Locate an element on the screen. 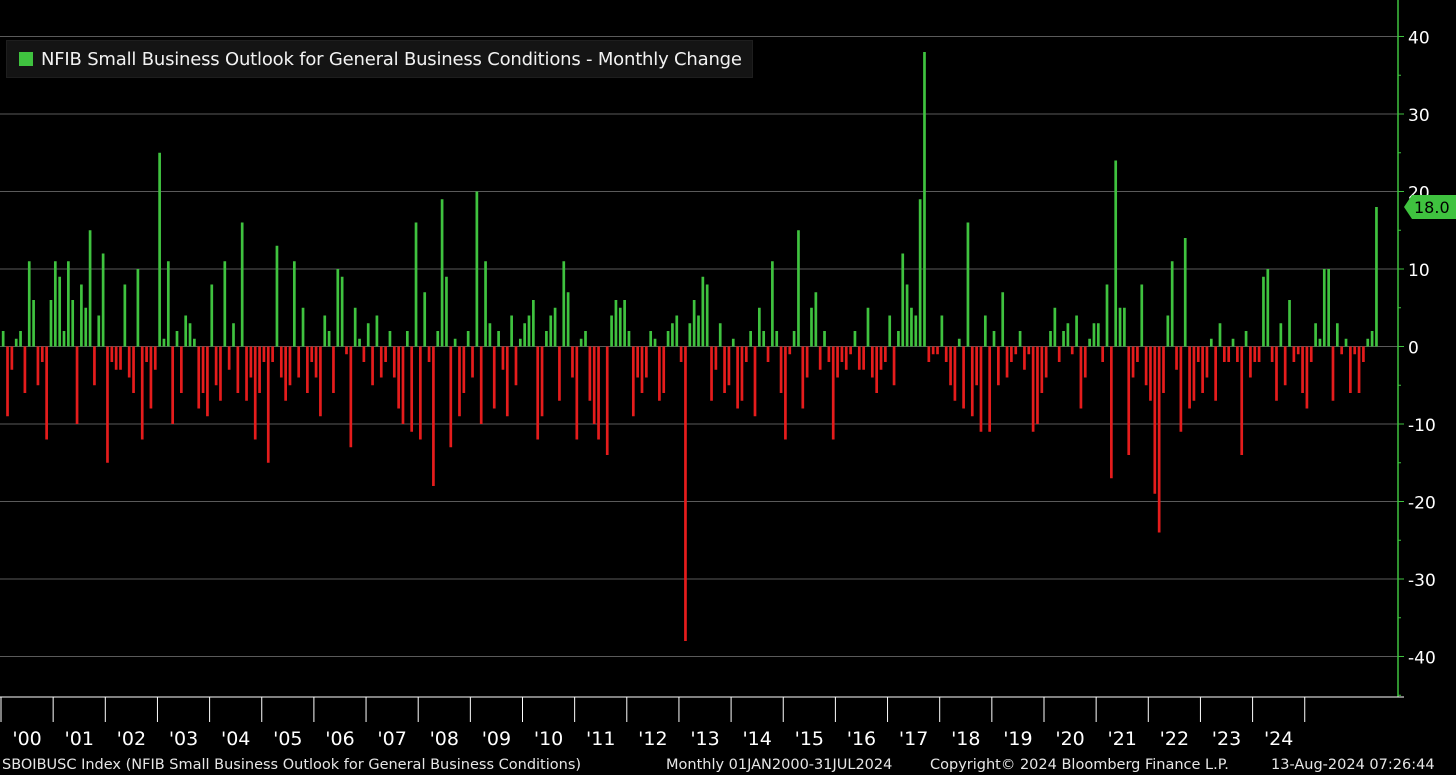 The image size is (1456, 775). x-tick-label: '04 is located at coordinates (235, 739).